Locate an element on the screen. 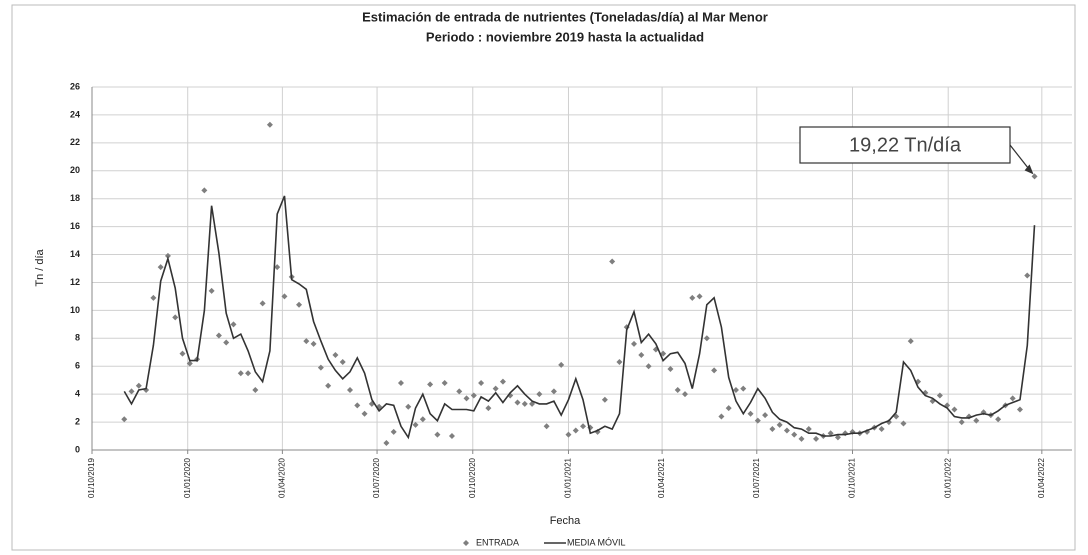  x-tick-label: 01/04/2020 is located at coordinates (281, 477).